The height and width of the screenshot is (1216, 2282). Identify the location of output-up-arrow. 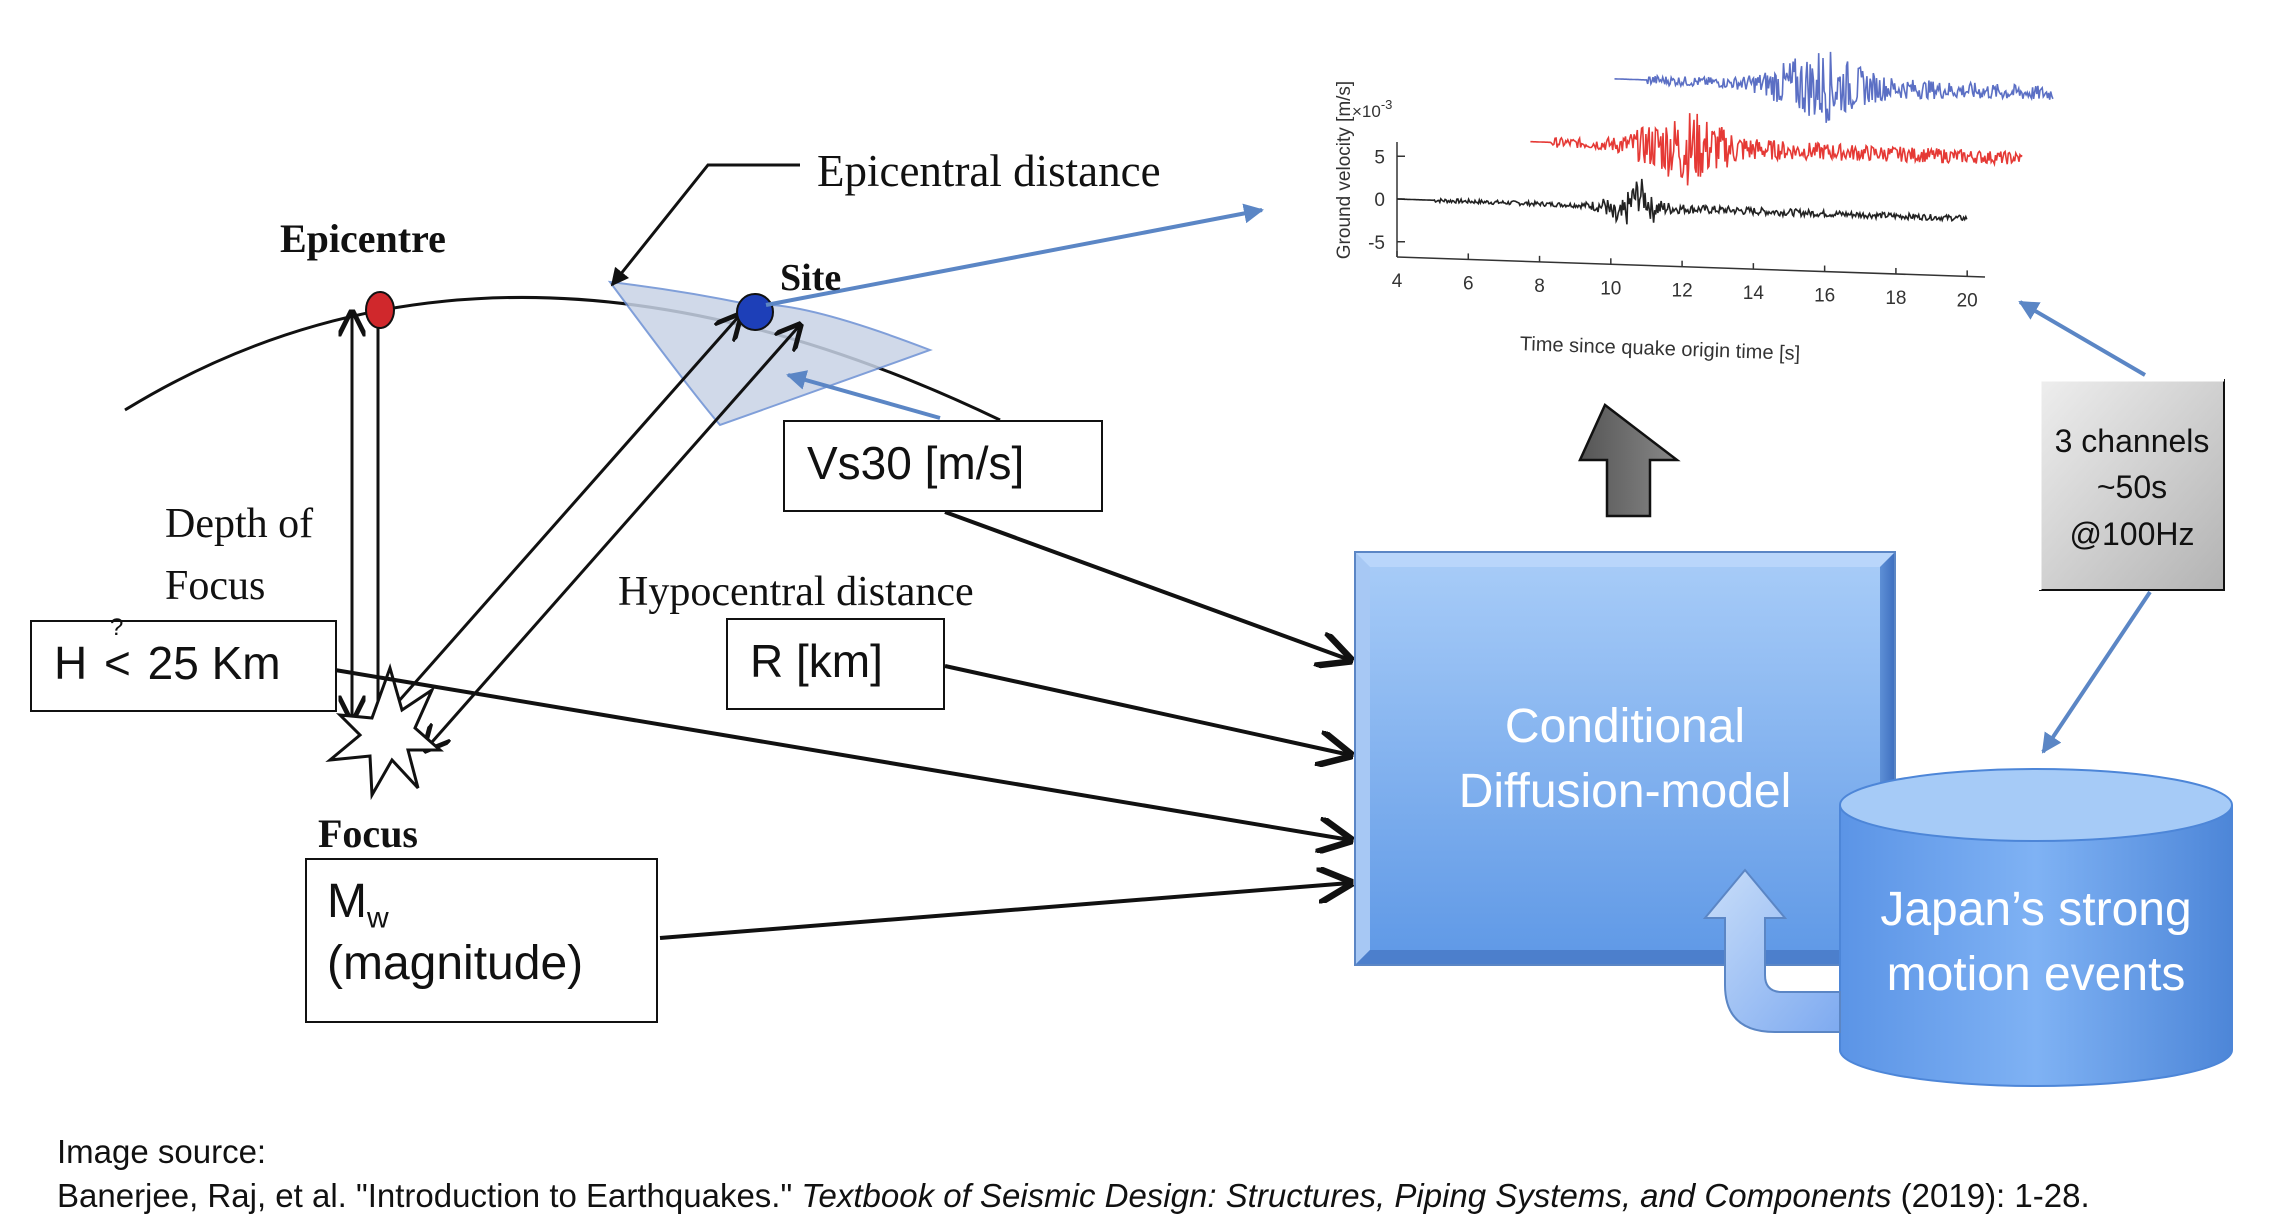
(1629, 460).